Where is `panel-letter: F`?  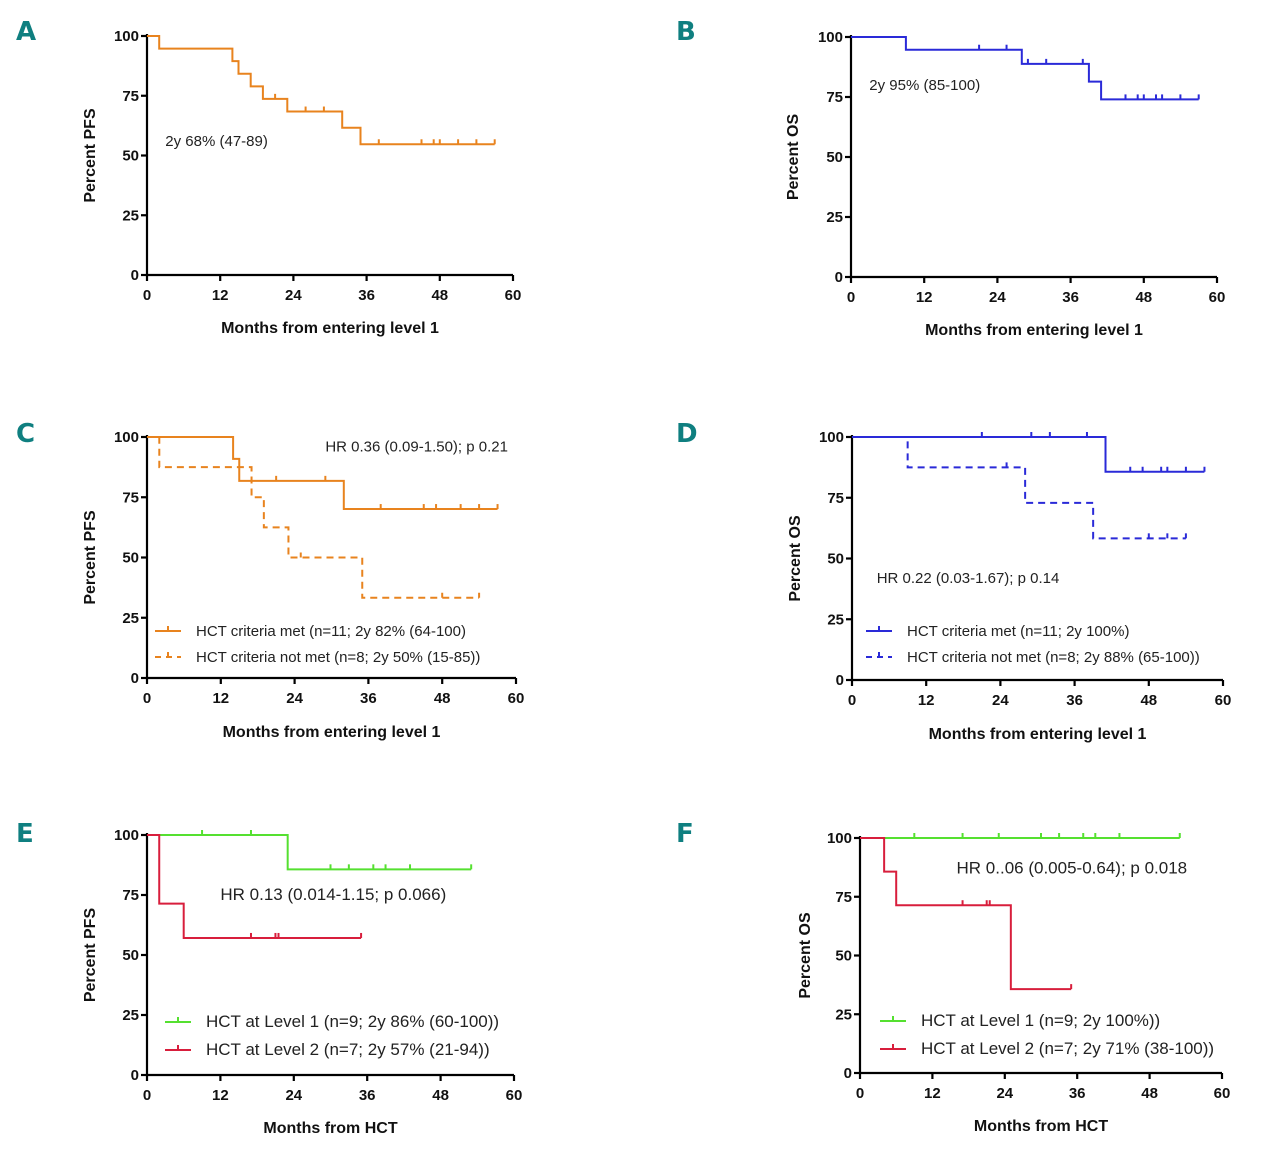
panel-letter: F is located at coordinates (685, 834).